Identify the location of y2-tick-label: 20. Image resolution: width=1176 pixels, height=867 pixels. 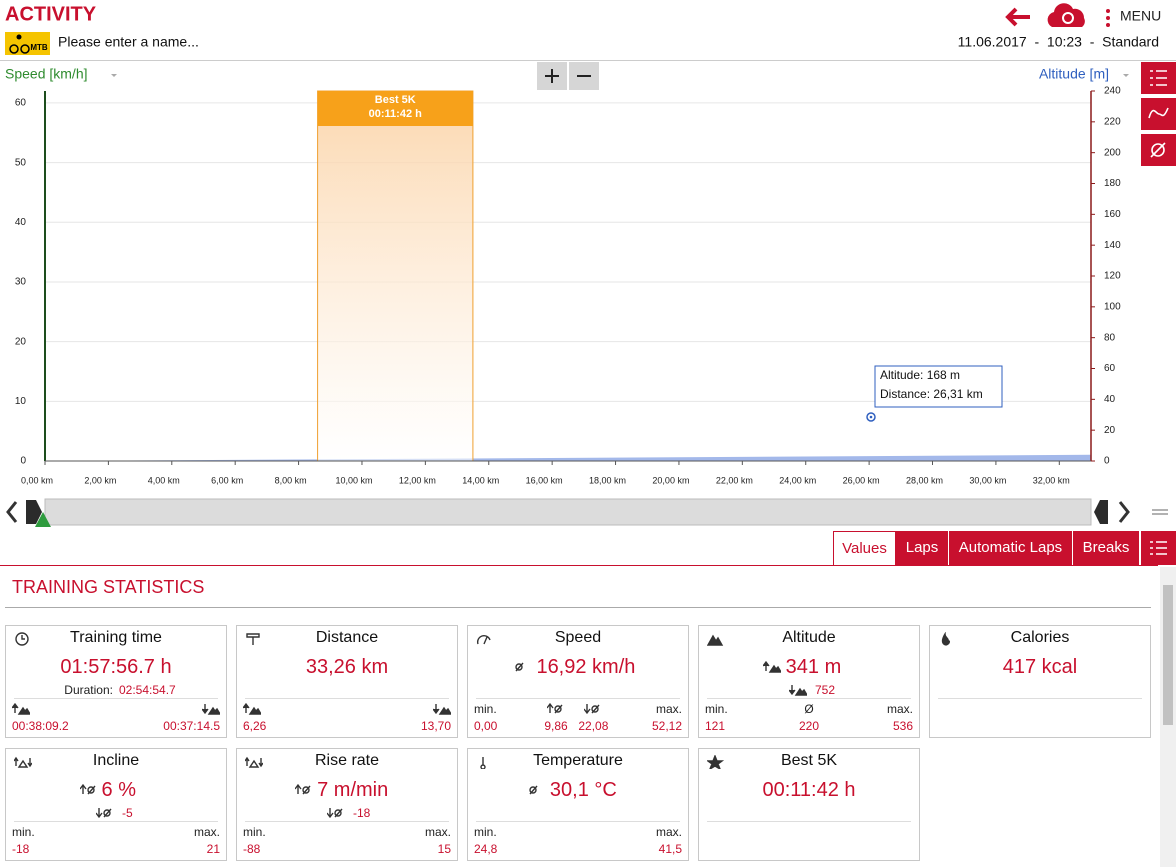
(1110, 430).